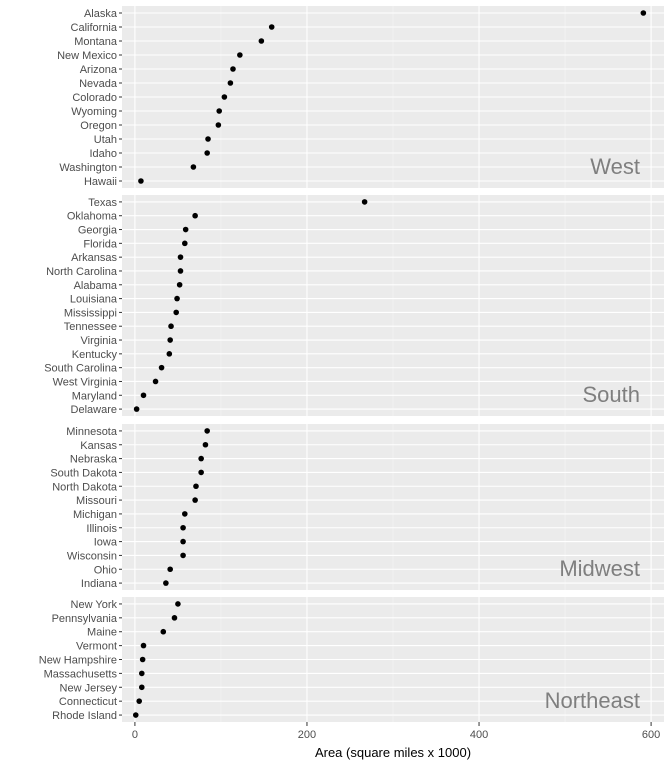  What do you see at coordinates (95, 515) in the screenshot?
I see `state-label: Michigan` at bounding box center [95, 515].